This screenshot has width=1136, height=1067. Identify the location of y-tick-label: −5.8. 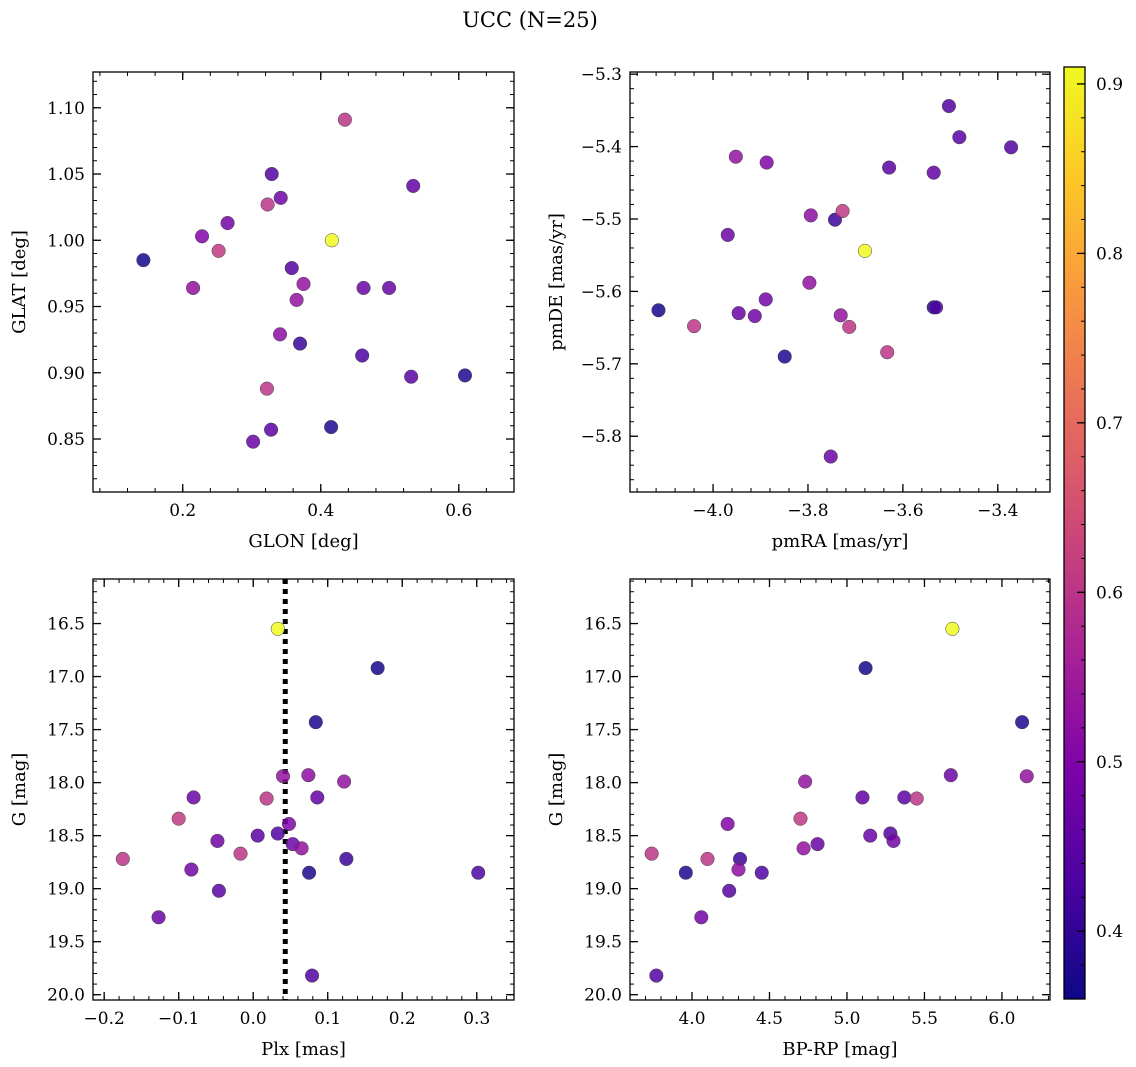
(601, 437).